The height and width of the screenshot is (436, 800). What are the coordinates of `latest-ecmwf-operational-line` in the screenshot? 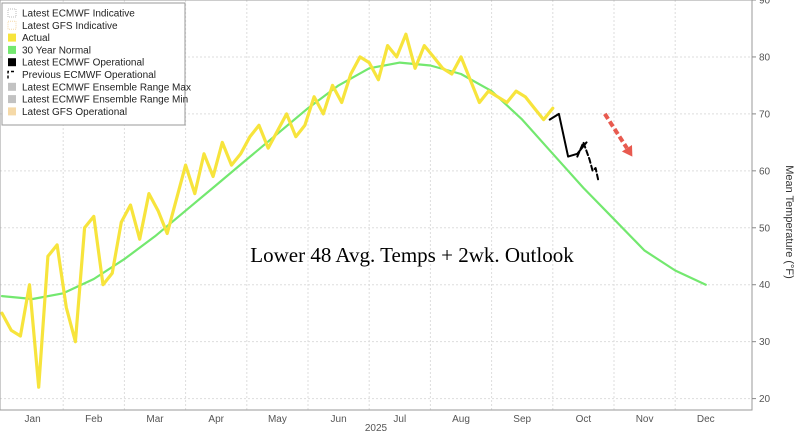 It's located at (568, 135).